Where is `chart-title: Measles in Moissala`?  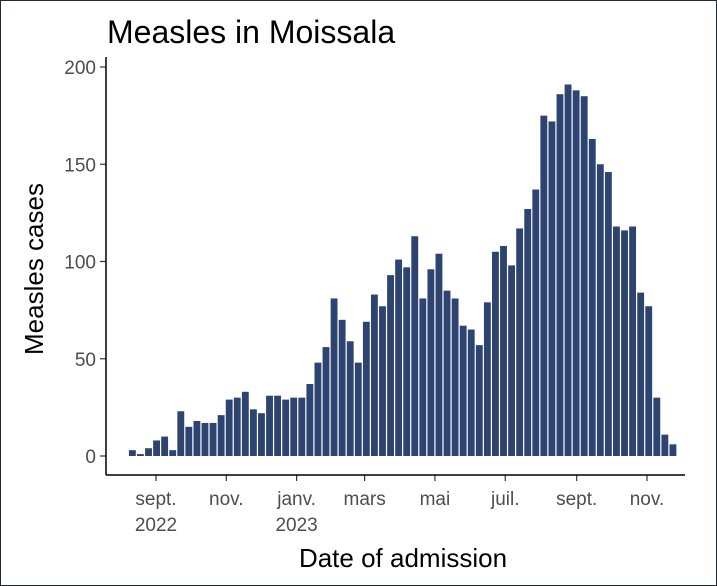
chart-title: Measles in Moissala is located at coordinates (251, 32).